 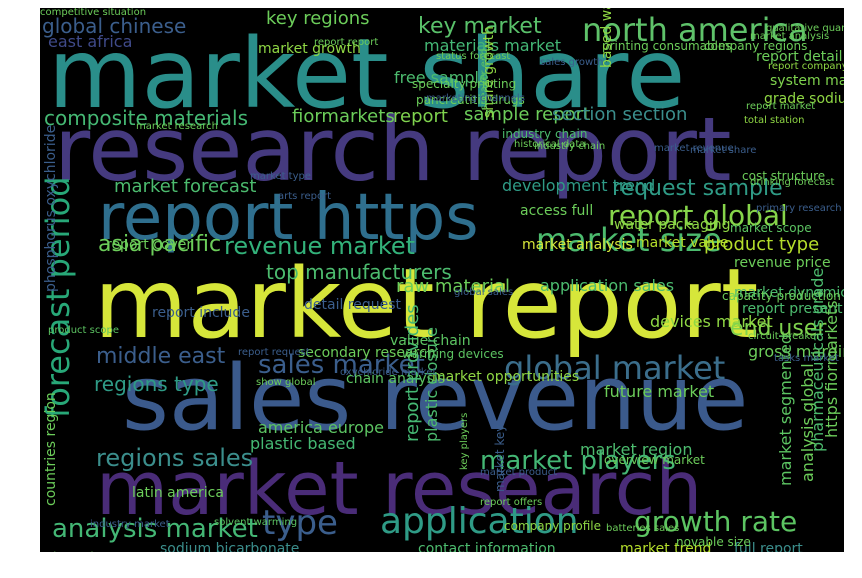 What do you see at coordinates (557, 211) in the screenshot?
I see `cloud-word: access full` at bounding box center [557, 211].